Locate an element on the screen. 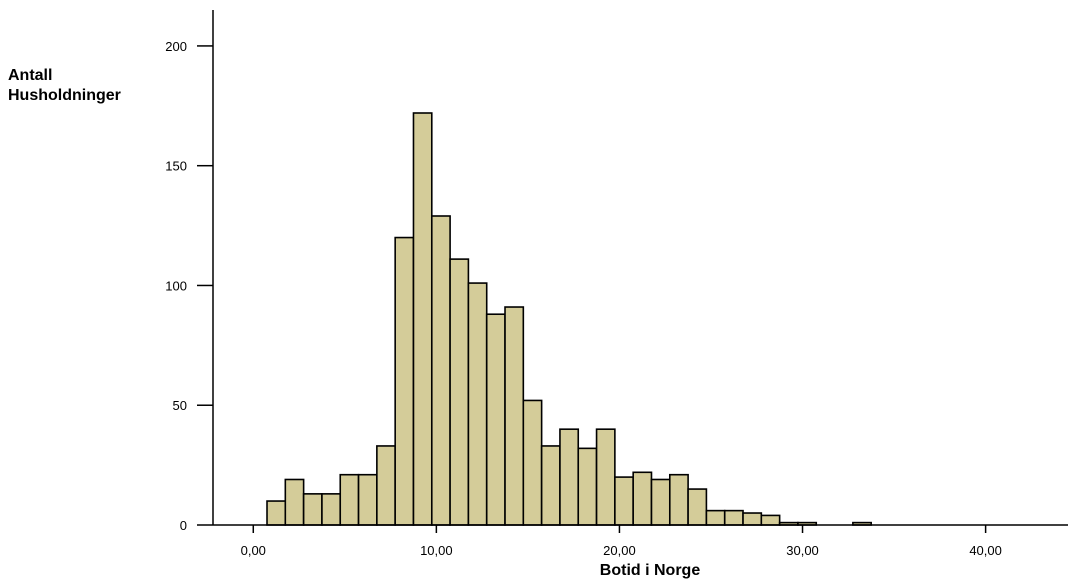  x-tick-label: 0,00 is located at coordinates (253, 550).